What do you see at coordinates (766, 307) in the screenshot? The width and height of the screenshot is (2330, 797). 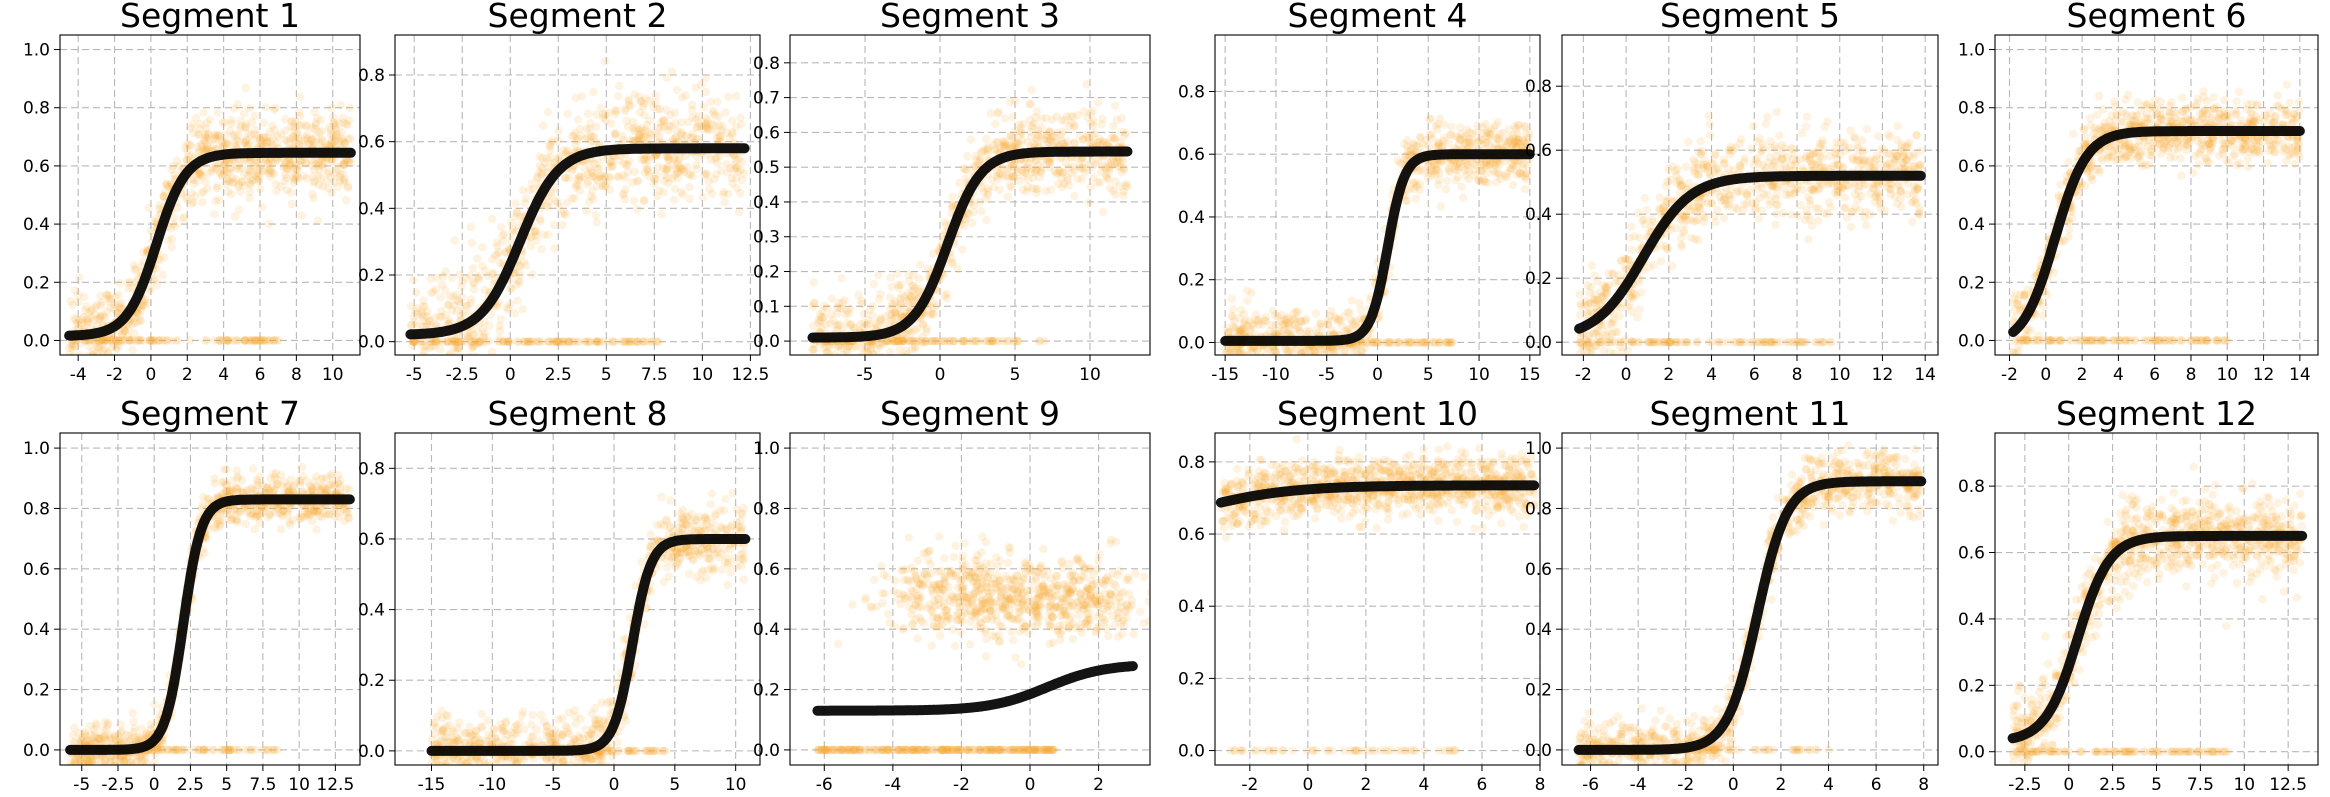 I see `y-tick-label: 0.1` at bounding box center [766, 307].